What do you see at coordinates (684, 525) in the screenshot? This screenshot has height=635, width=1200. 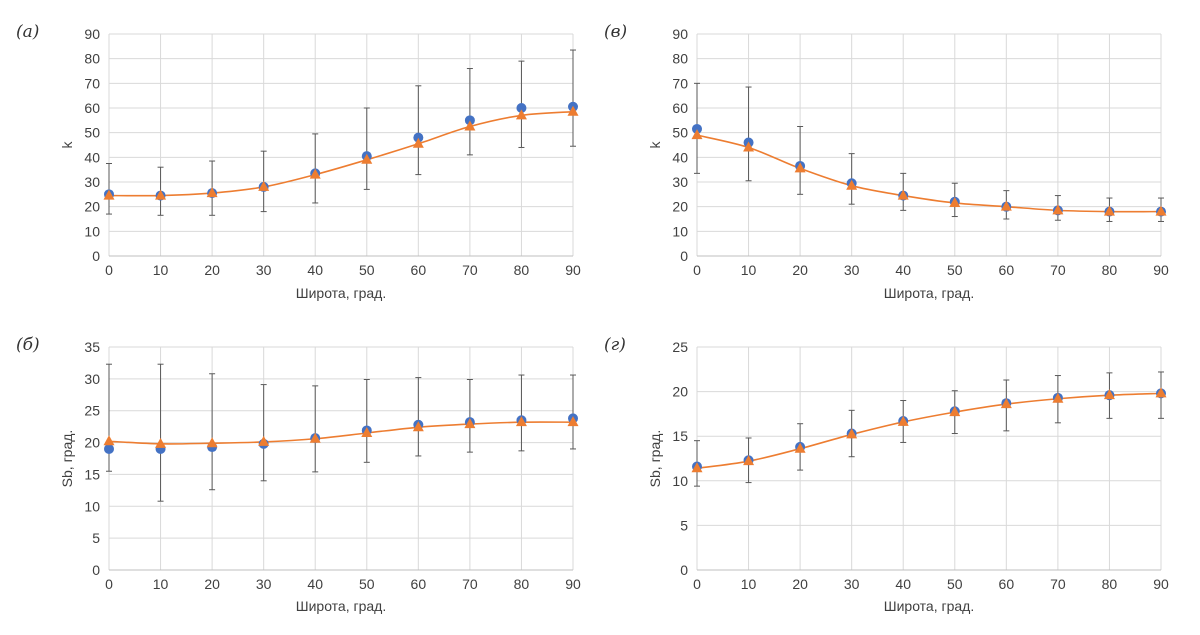 I see `y-tick-label: 5` at bounding box center [684, 525].